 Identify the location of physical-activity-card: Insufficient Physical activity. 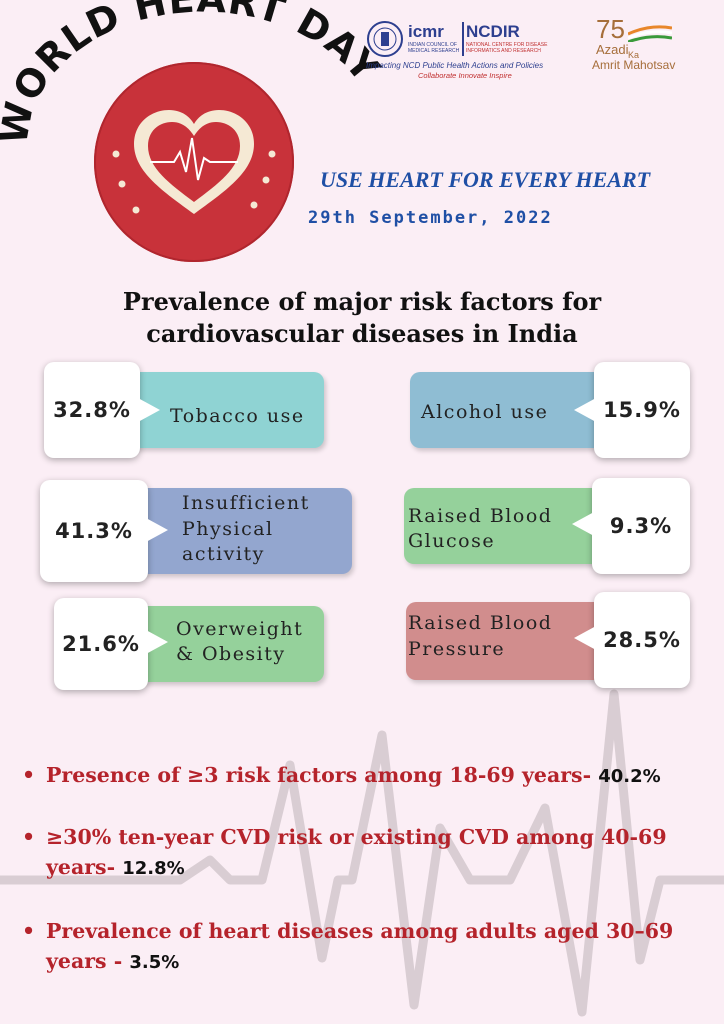
(243, 531).